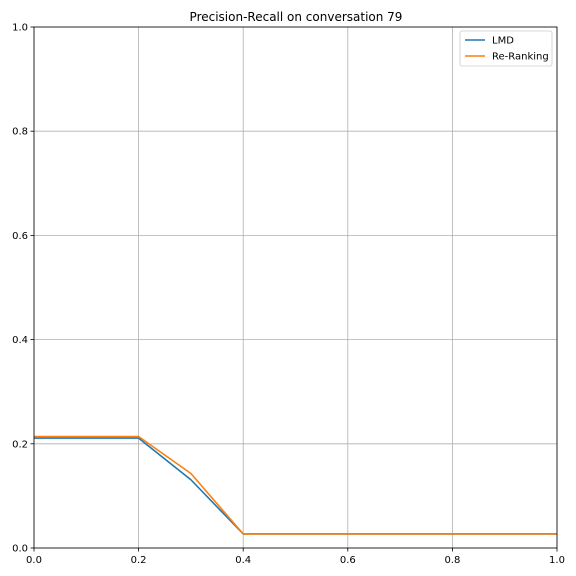 Image resolution: width=576 pixels, height=576 pixels. What do you see at coordinates (296, 17) in the screenshot?
I see `chart-title: Precision-Recall on conversation 79` at bounding box center [296, 17].